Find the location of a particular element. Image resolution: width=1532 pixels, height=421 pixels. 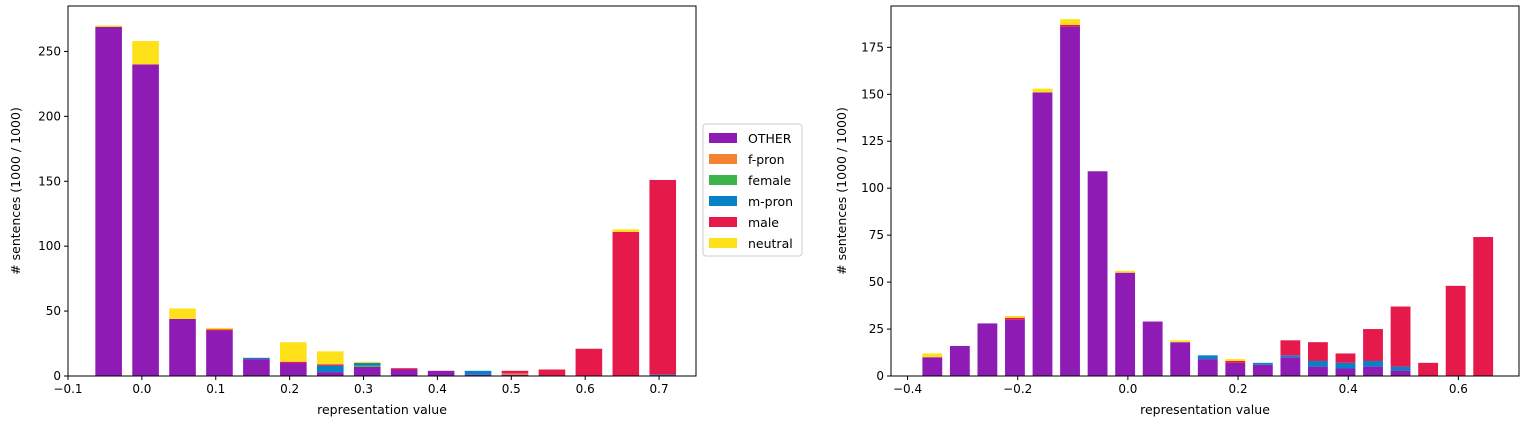

x-tick-label: 0.3 is located at coordinates (363, 389).